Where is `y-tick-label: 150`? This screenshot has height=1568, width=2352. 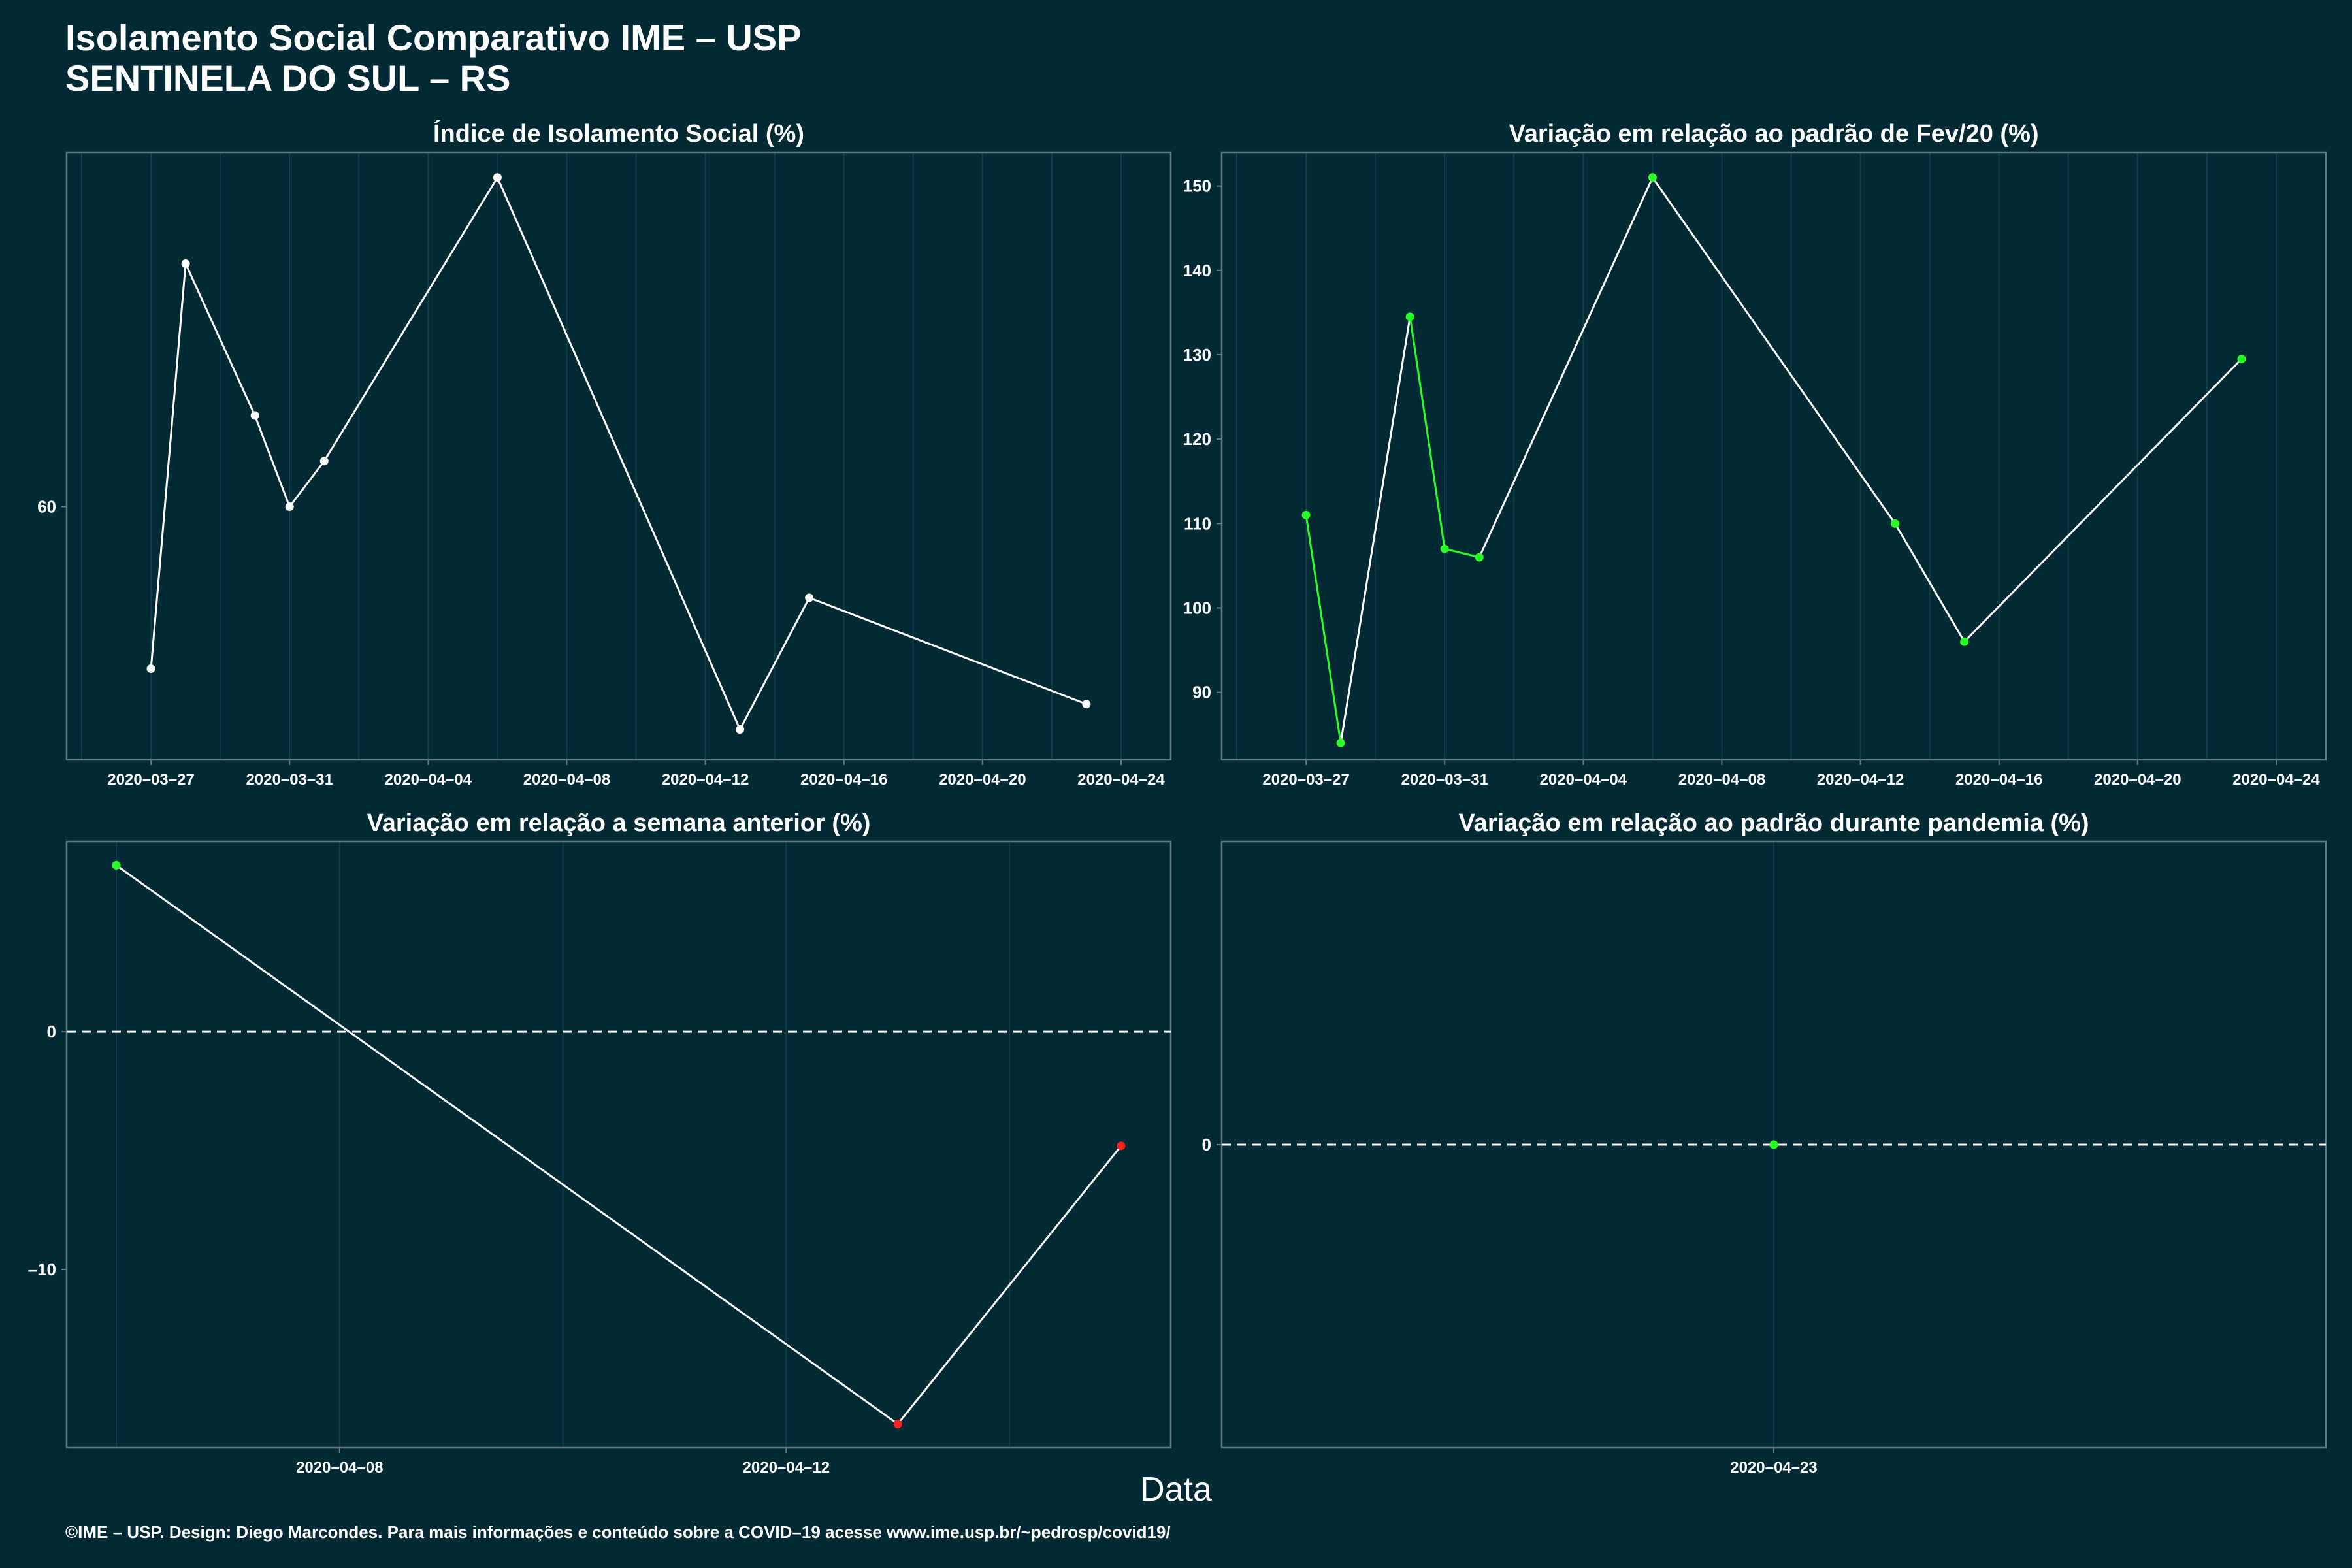
y-tick-label: 150 is located at coordinates (1197, 186).